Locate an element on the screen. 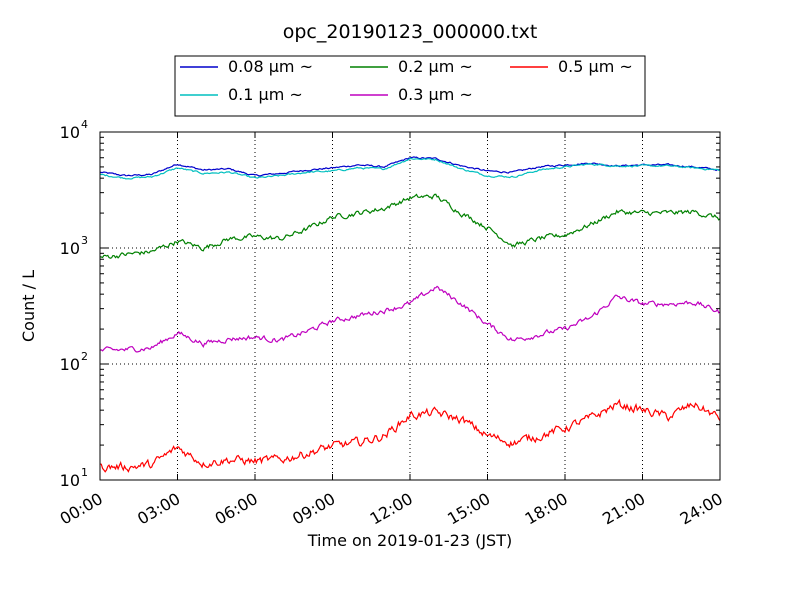 The image size is (800, 600). x-tick-label: 12:00 is located at coordinates (391, 509).